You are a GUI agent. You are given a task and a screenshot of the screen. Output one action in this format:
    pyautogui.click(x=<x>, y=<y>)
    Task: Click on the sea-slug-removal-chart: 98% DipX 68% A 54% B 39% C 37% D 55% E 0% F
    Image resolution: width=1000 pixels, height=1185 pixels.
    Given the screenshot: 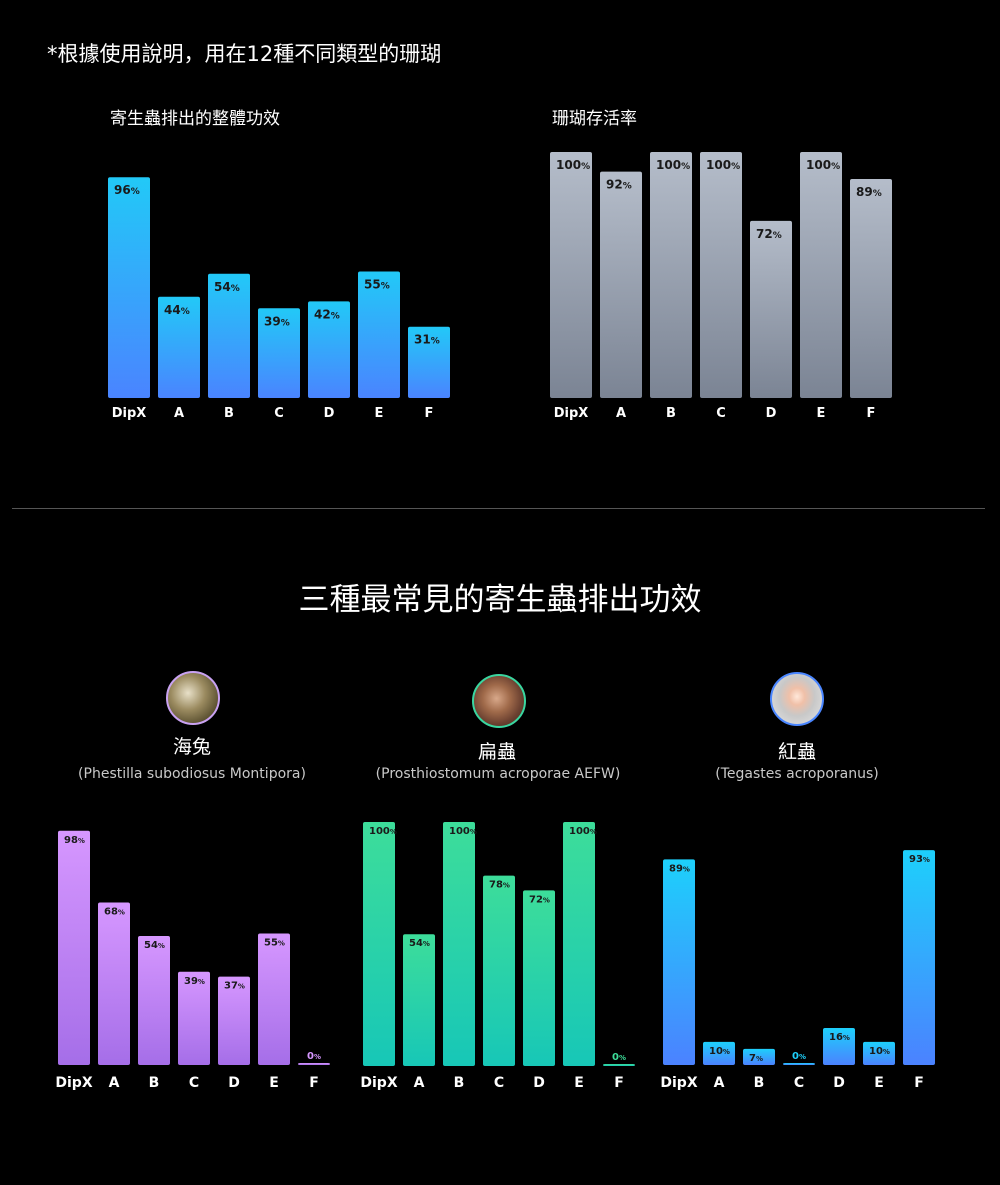 What is the action you would take?
    pyautogui.click(x=192, y=960)
    